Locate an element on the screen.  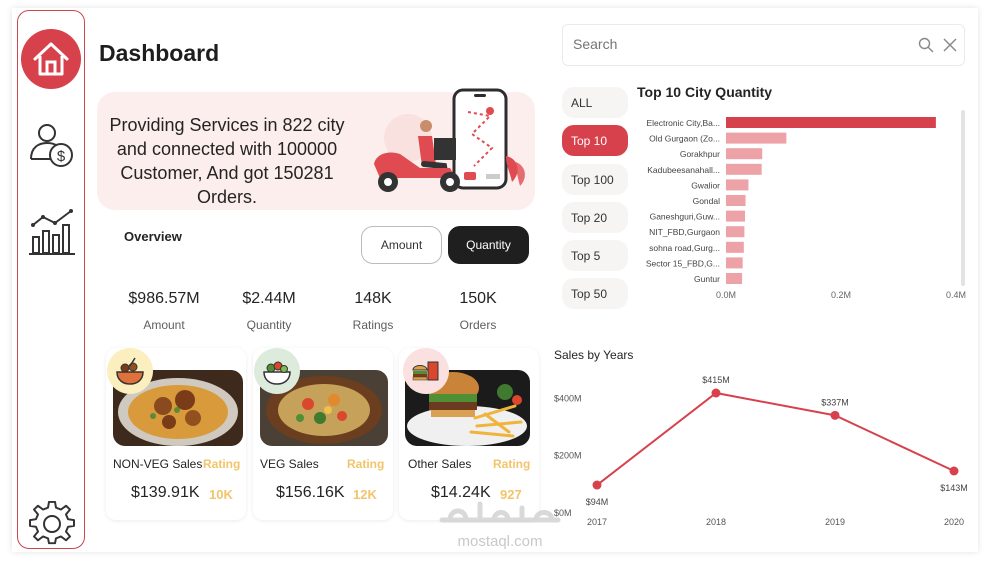
data-label: $94M is located at coordinates (597, 502).